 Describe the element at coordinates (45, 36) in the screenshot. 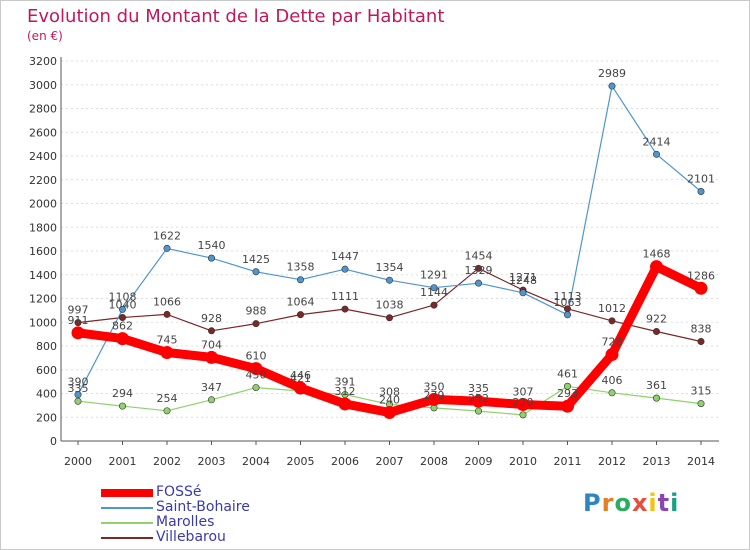

I see `chart-subtitle: (en €)` at that location.